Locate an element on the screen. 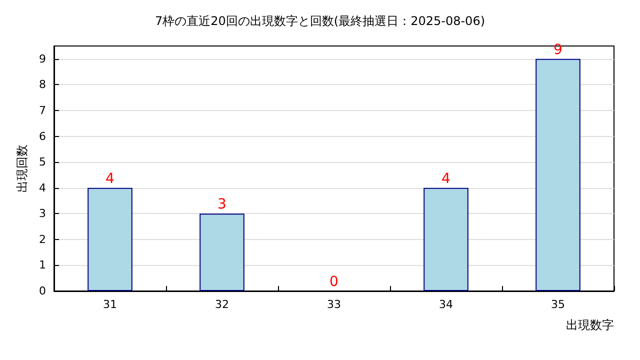  y-tick-label: 2 is located at coordinates (42, 239).